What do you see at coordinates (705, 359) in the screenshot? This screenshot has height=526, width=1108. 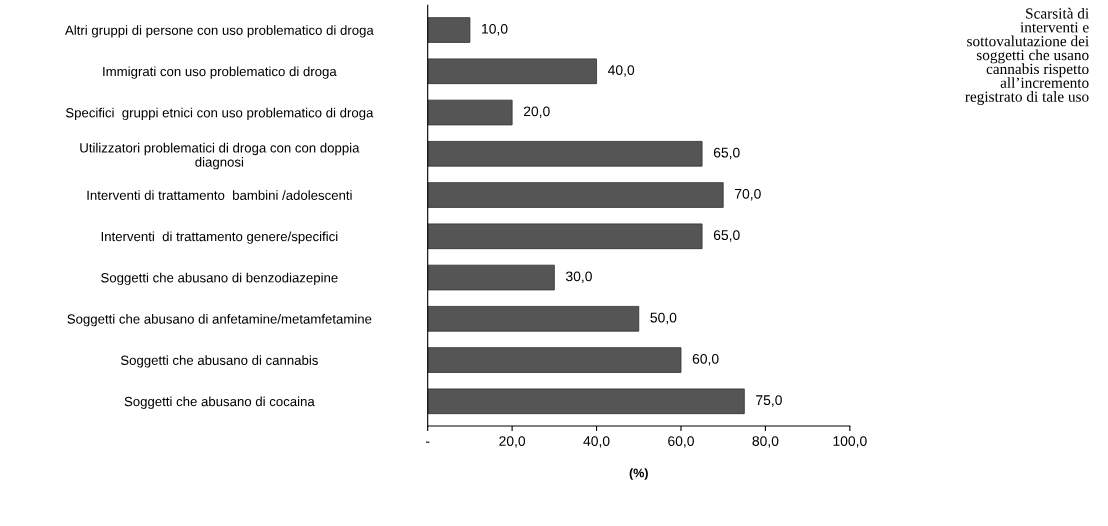 I see `data-label: 60,0` at bounding box center [705, 359].